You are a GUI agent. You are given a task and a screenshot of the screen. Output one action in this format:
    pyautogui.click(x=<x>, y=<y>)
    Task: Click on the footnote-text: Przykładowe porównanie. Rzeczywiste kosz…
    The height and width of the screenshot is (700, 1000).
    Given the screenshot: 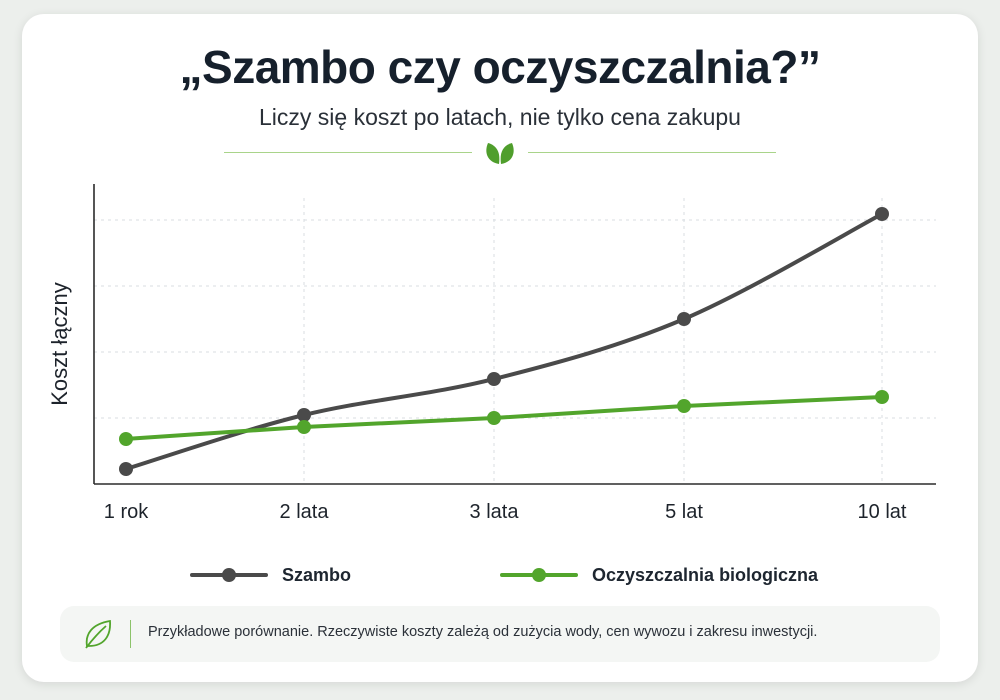 What is the action you would take?
    pyautogui.click(x=483, y=632)
    